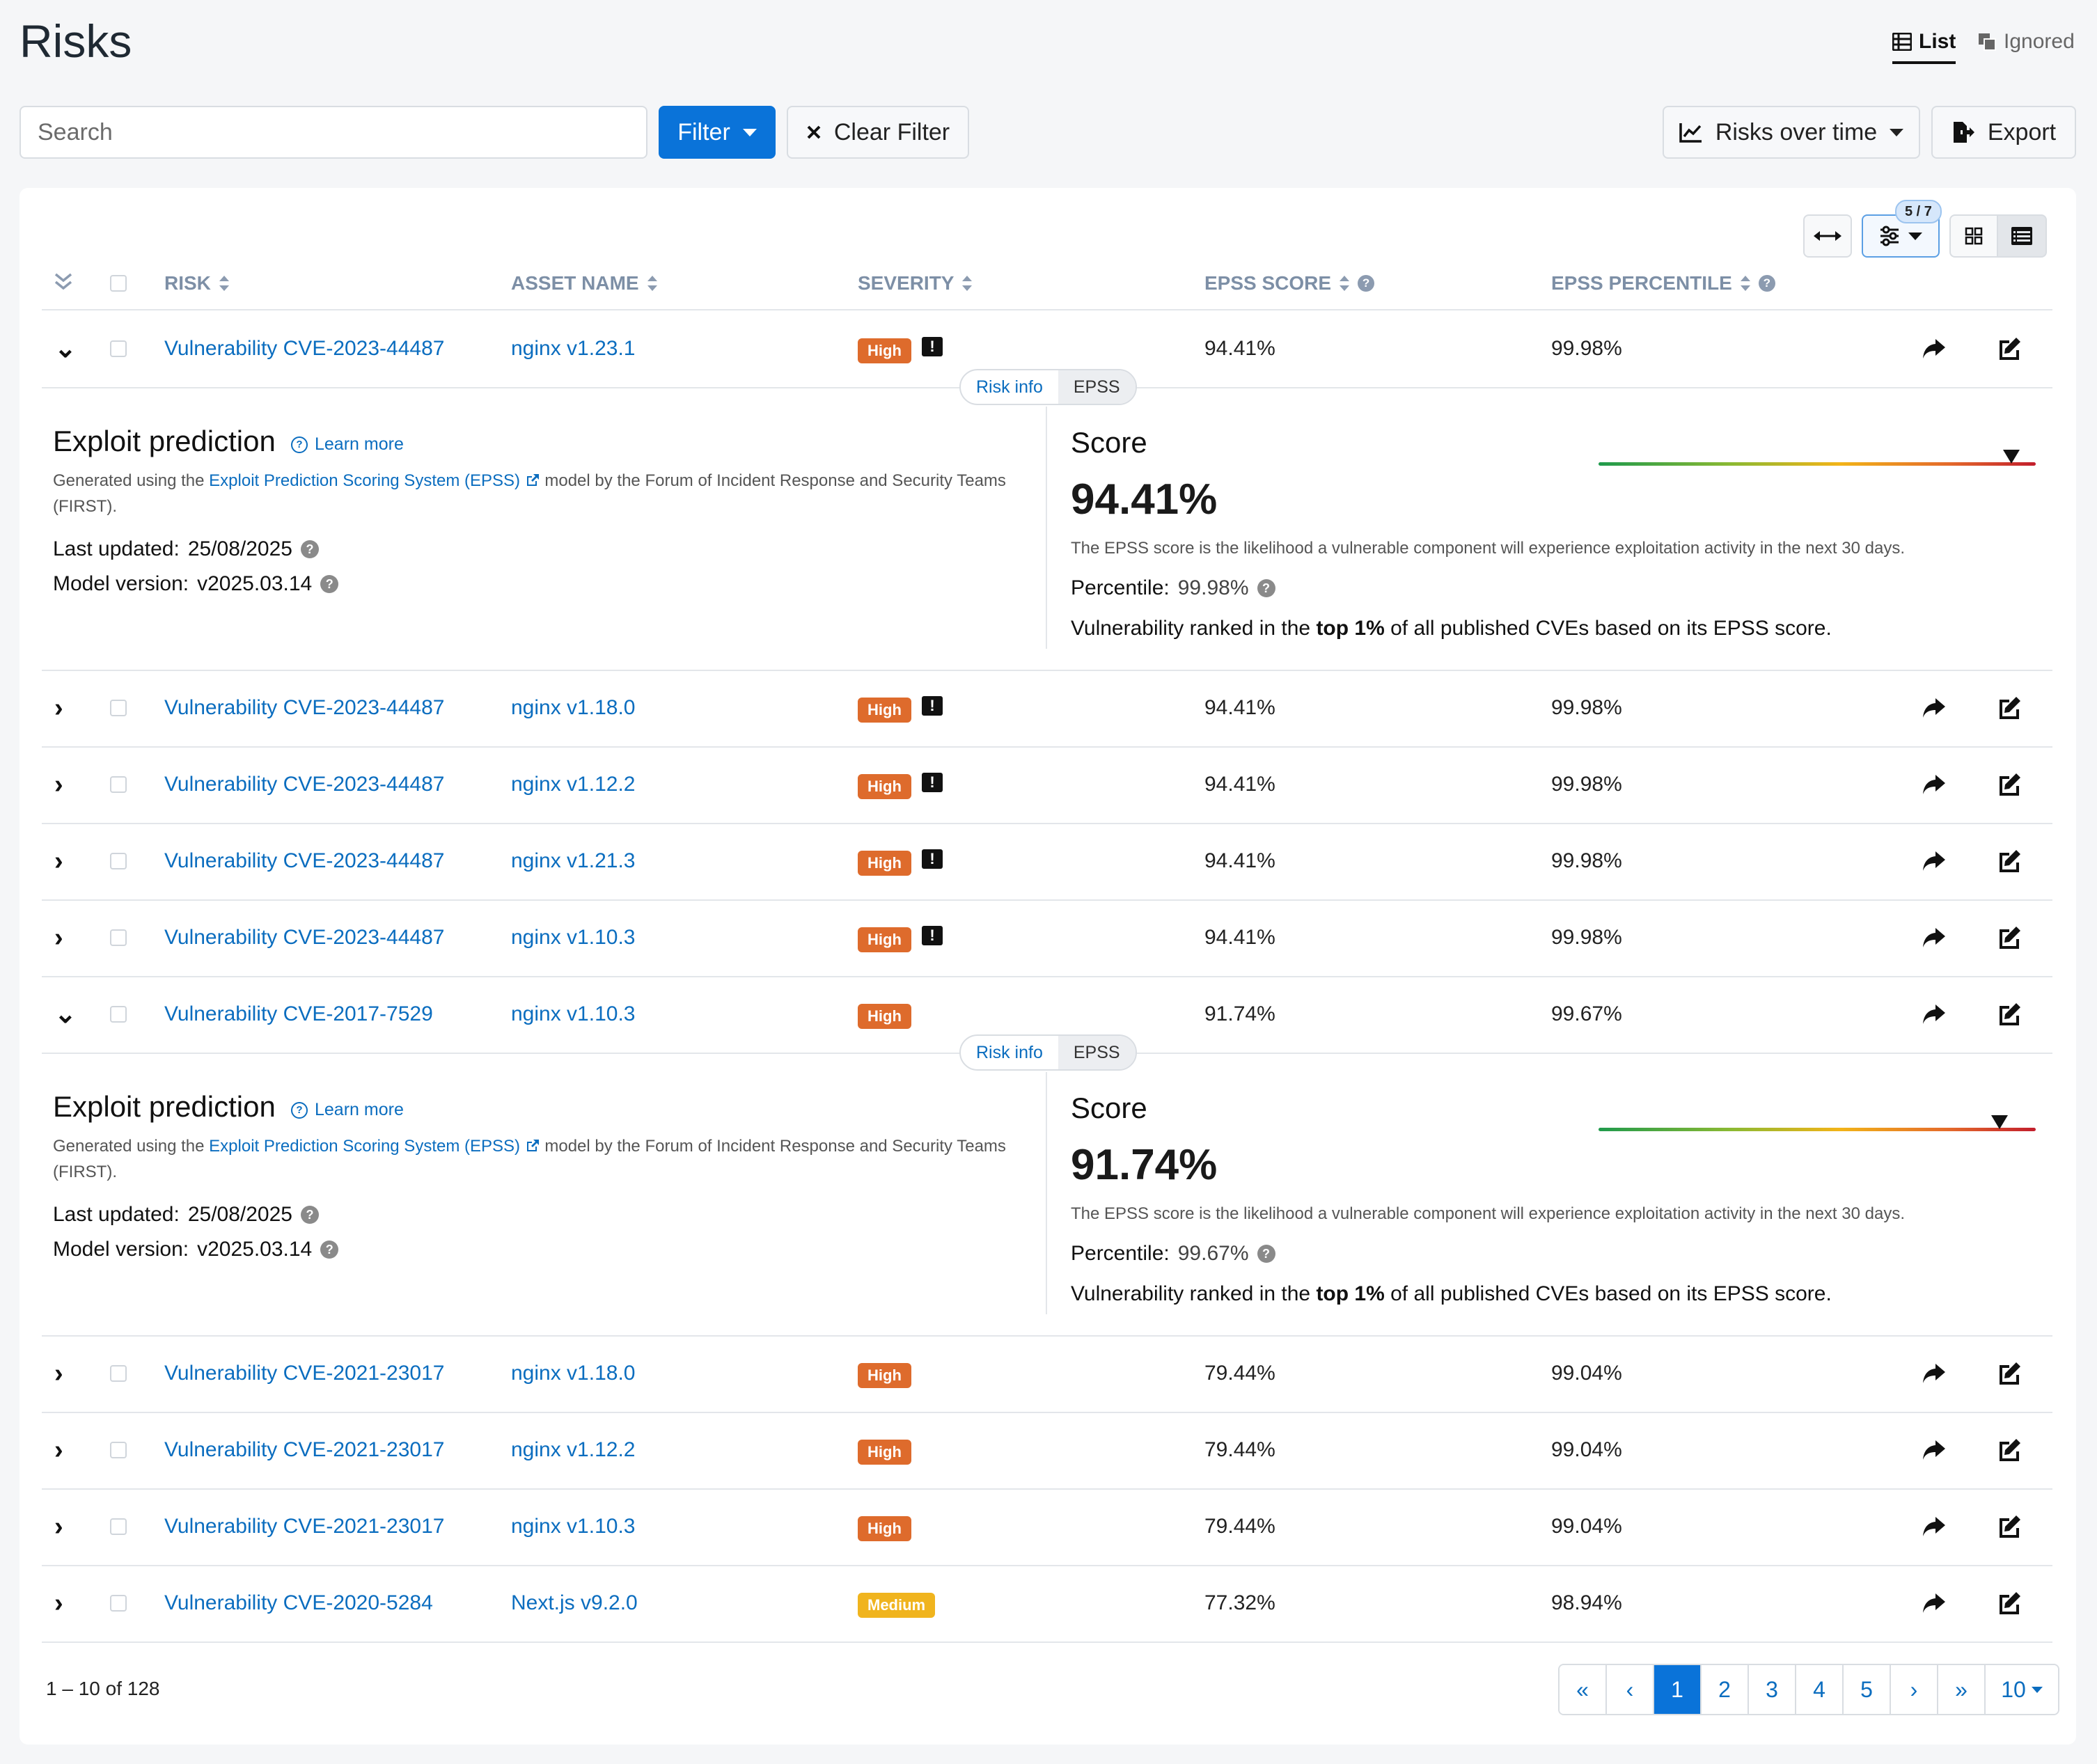 The height and width of the screenshot is (1764, 2097). What do you see at coordinates (1828, 236) in the screenshot?
I see `expand-width-button` at bounding box center [1828, 236].